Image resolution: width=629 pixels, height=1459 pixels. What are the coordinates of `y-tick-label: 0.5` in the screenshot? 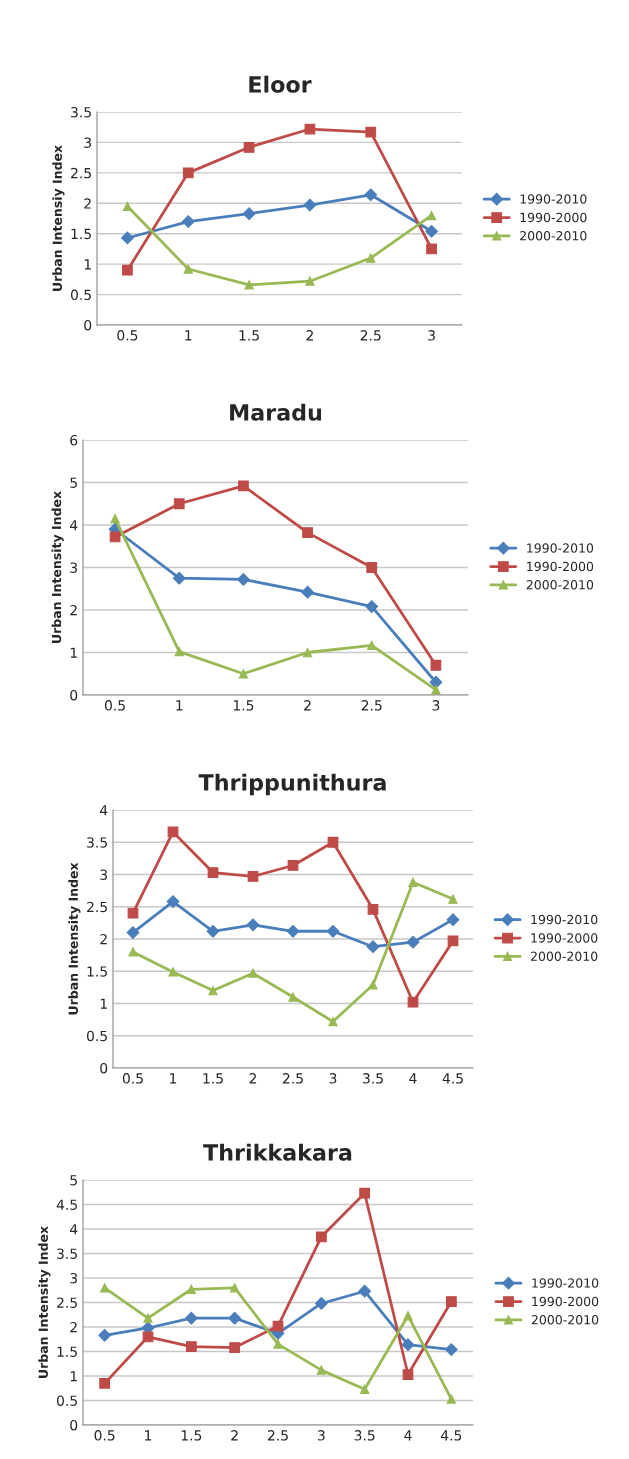 It's located at (80, 295).